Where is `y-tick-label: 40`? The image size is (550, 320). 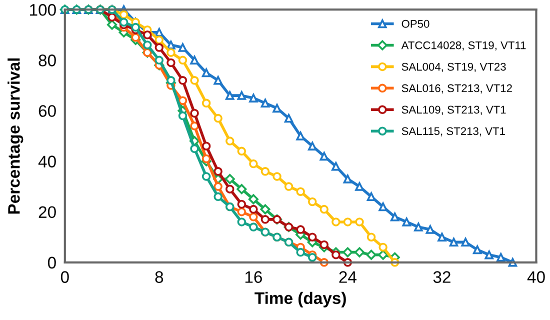 y-tick-label: 40 is located at coordinates (47, 162).